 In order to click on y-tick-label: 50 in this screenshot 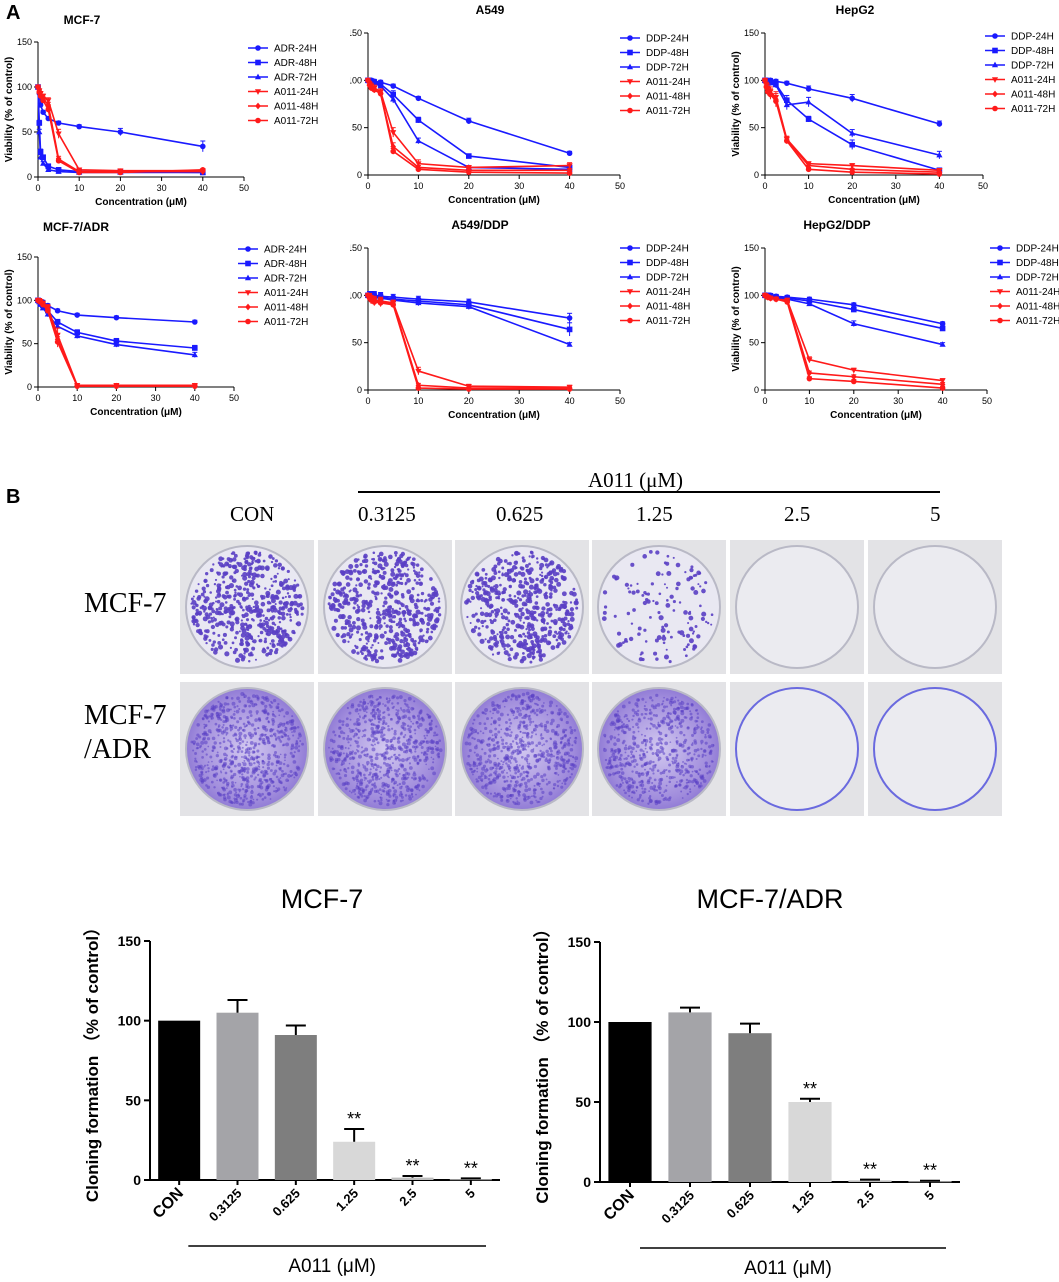, I will do `click(27, 132)`.